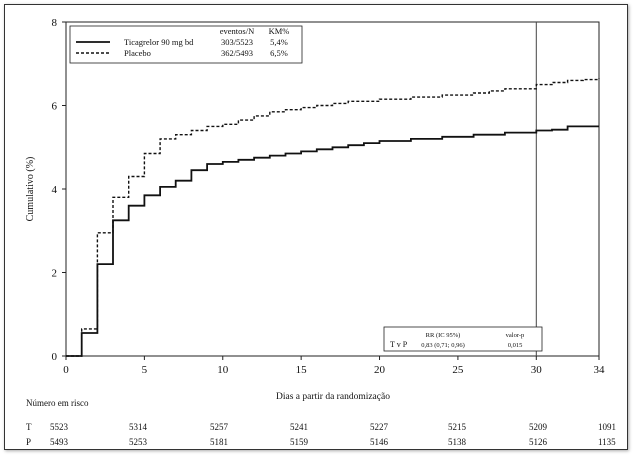 The height and width of the screenshot is (456, 634). What do you see at coordinates (237, 42) in the screenshot?
I see `legend-events-0: 303/5523` at bounding box center [237, 42].